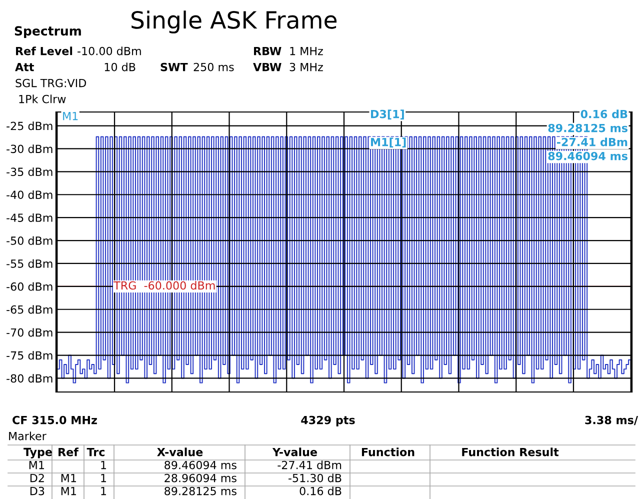 This screenshot has width=643, height=499. I want to click on annotation: 0.16 dB, so click(604, 114).